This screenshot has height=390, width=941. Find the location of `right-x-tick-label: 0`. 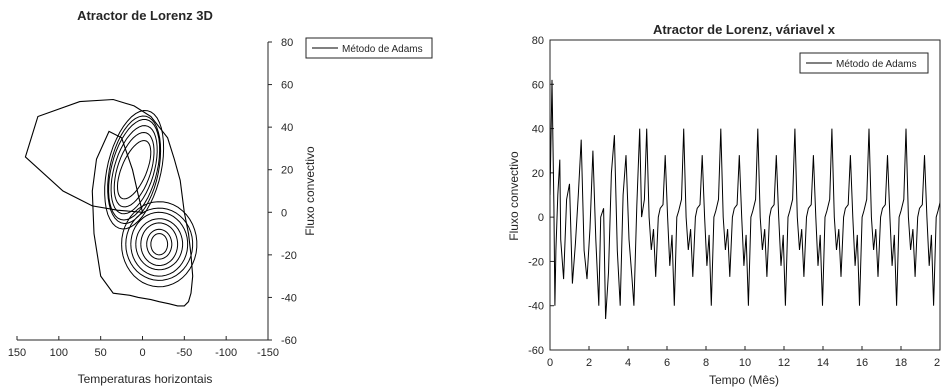

right-x-tick-label: 0 is located at coordinates (550, 363).